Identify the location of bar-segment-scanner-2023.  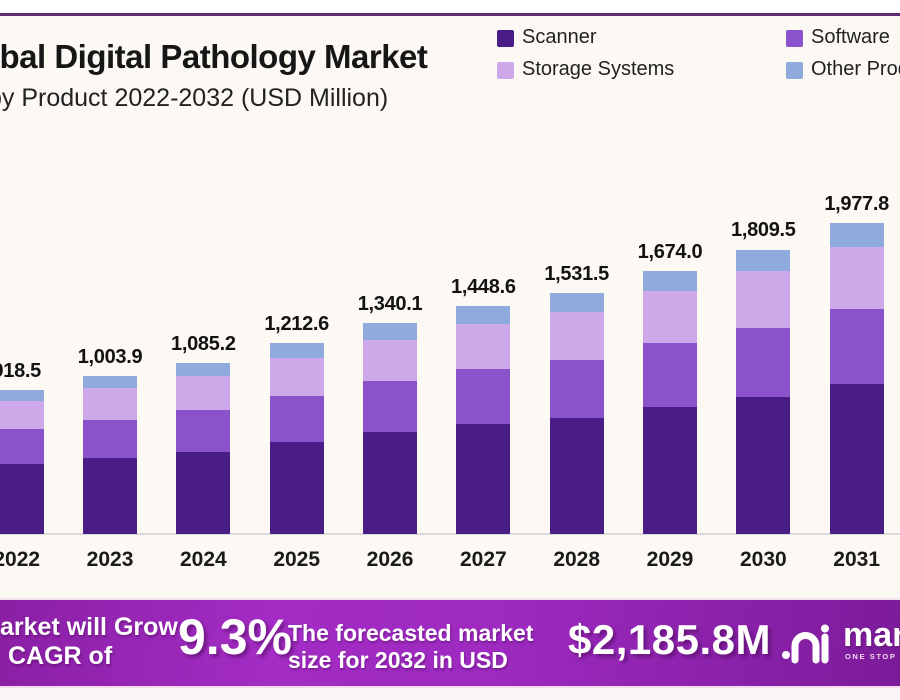
(110, 495).